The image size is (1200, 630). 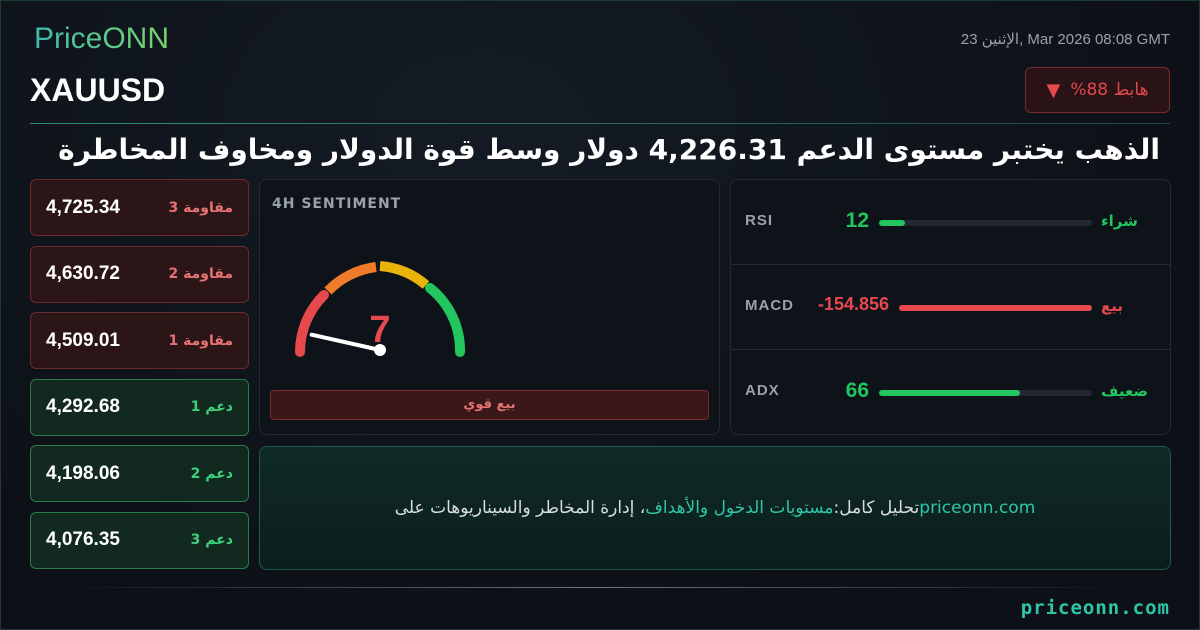 I want to click on level-value: 4,198.06, so click(x=83, y=473).